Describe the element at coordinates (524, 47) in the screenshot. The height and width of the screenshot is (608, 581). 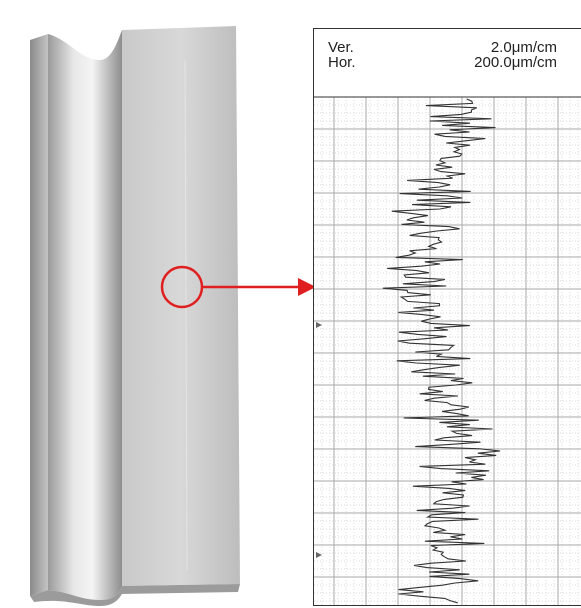
I see `vertical-scale: 2.0μm/cm` at that location.